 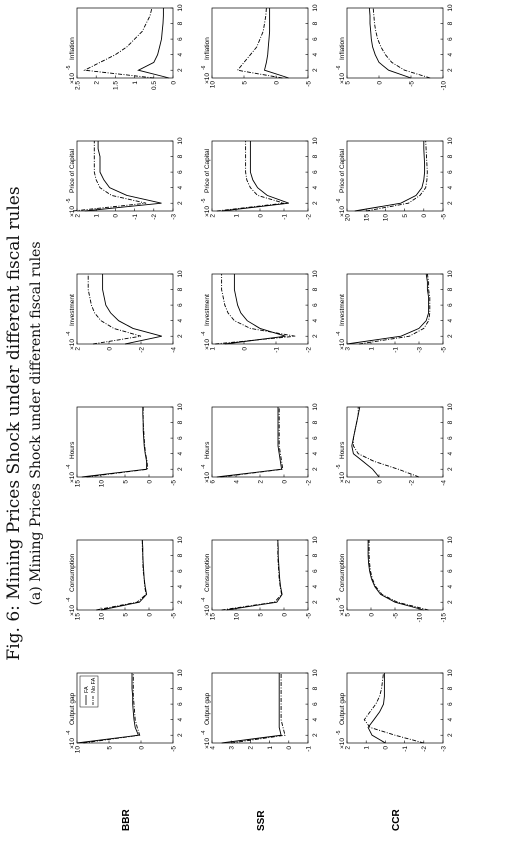 I want to click on y-tick-label: 5, so click(x=405, y=216).